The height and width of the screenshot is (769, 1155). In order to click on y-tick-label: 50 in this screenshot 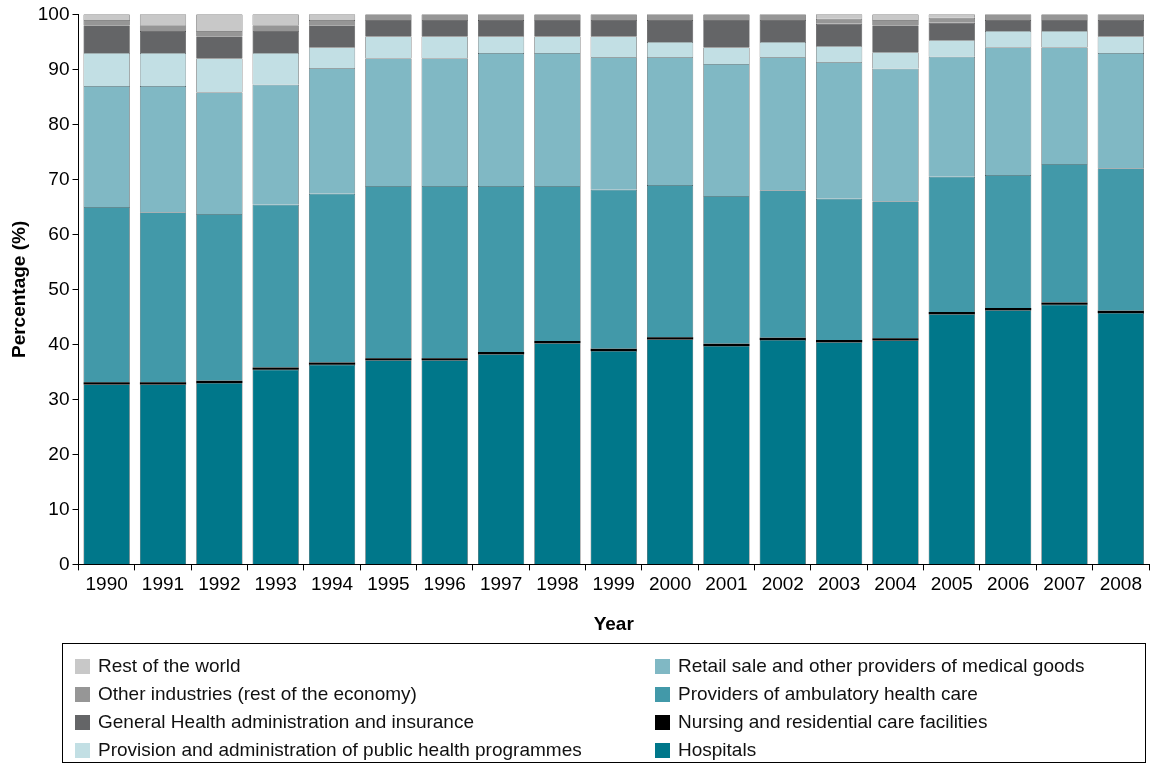, I will do `click(59, 288)`.